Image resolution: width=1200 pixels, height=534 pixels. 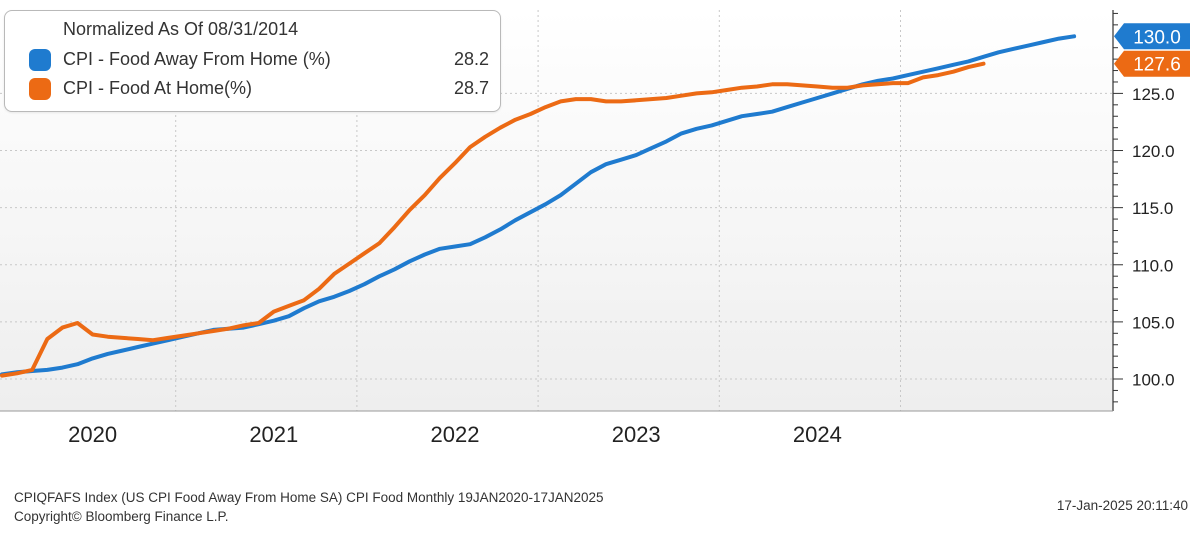 I want to click on legend-label: CPI - Food At Home(%), so click(x=158, y=88).